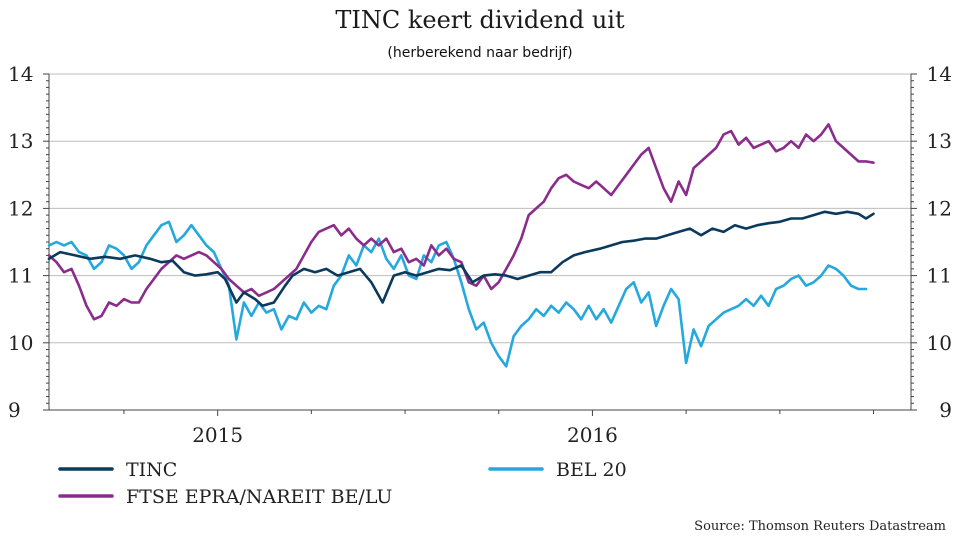 The height and width of the screenshot is (540, 960). What do you see at coordinates (259, 497) in the screenshot?
I see `legend-label-ftse-epra-nareit-be-lu: FTSE EPRA/NAREIT BE/LU` at bounding box center [259, 497].